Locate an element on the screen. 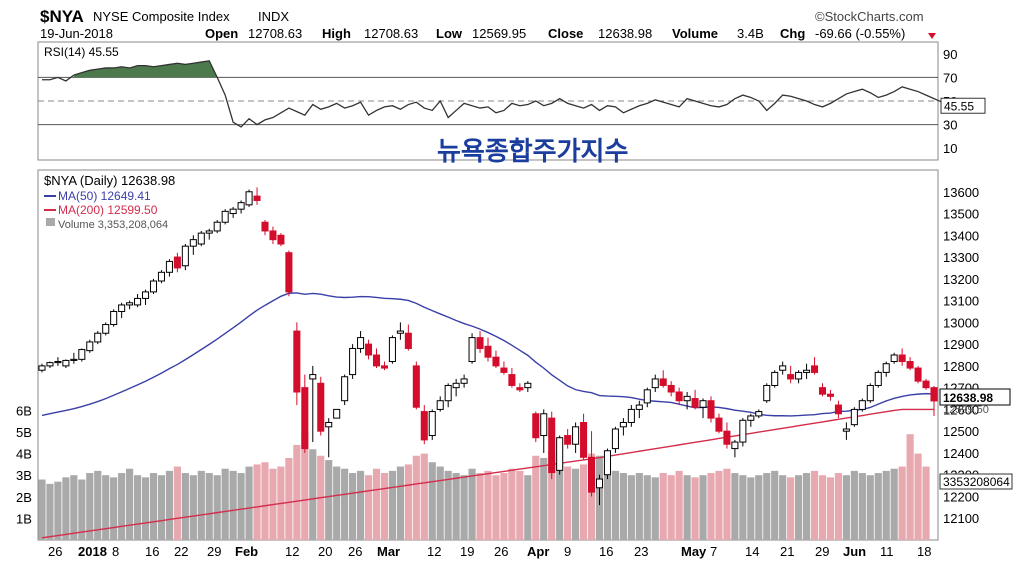 This screenshot has height=562, width=1016. volume-tick-label: 2B is located at coordinates (24, 497).